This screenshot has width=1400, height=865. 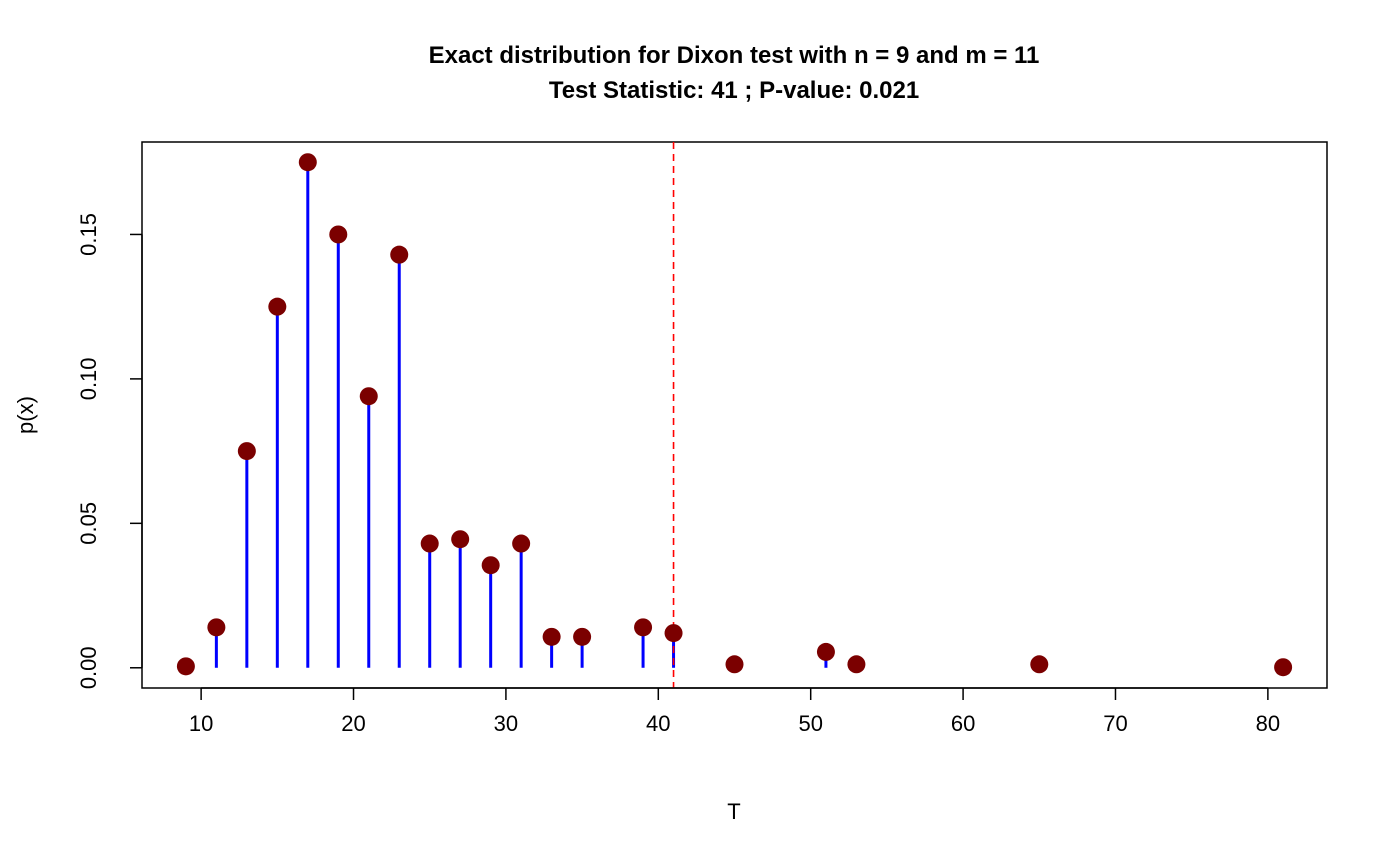 What do you see at coordinates (353, 723) in the screenshot?
I see `x-tick-label: 20` at bounding box center [353, 723].